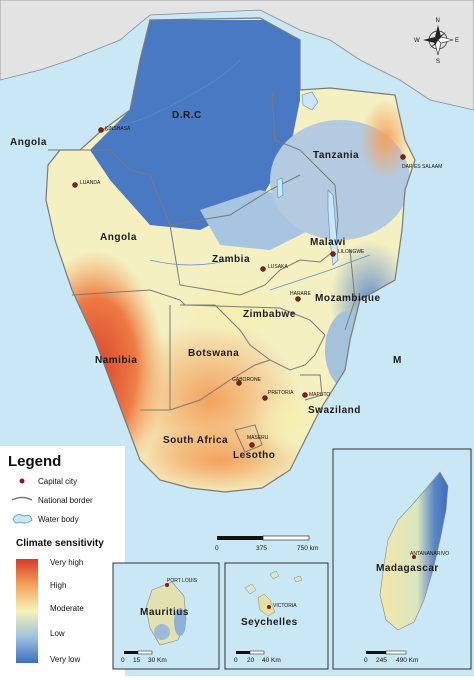  What do you see at coordinates (271, 660) in the screenshot?
I see `seychelles-scale-40: 40 Km` at bounding box center [271, 660].